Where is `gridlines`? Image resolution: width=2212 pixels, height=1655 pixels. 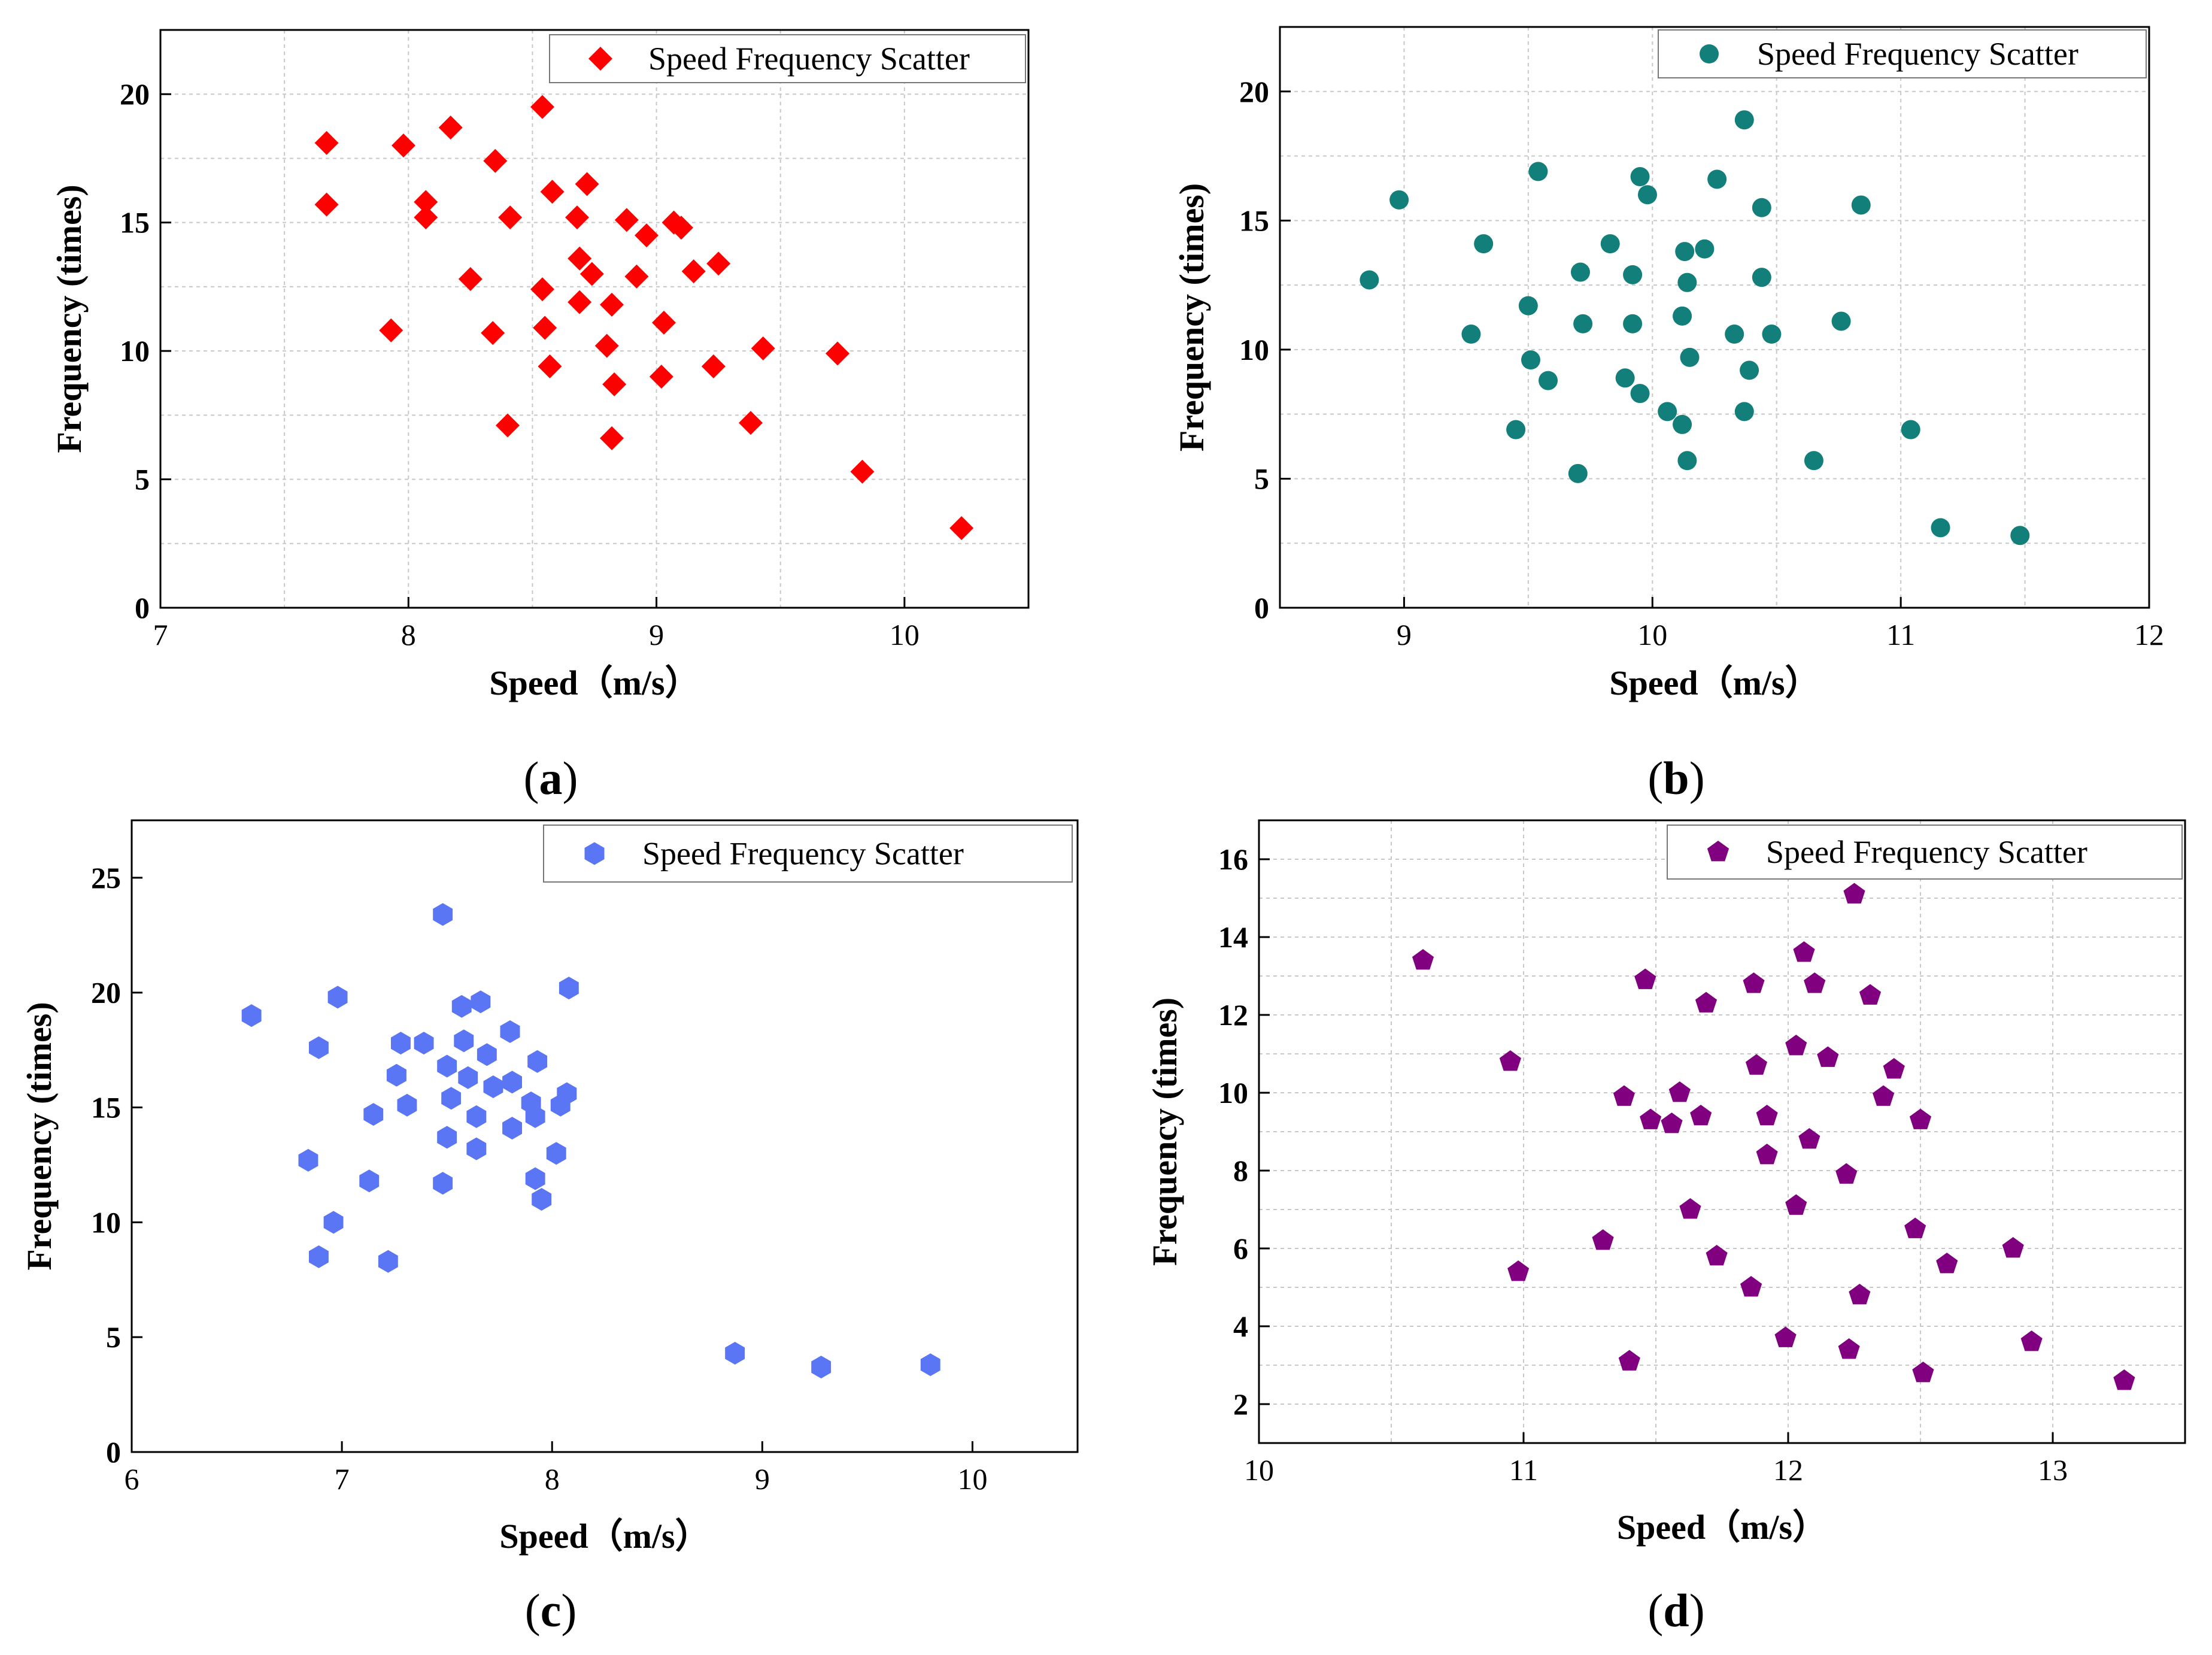
gridlines is located at coordinates (594, 319).